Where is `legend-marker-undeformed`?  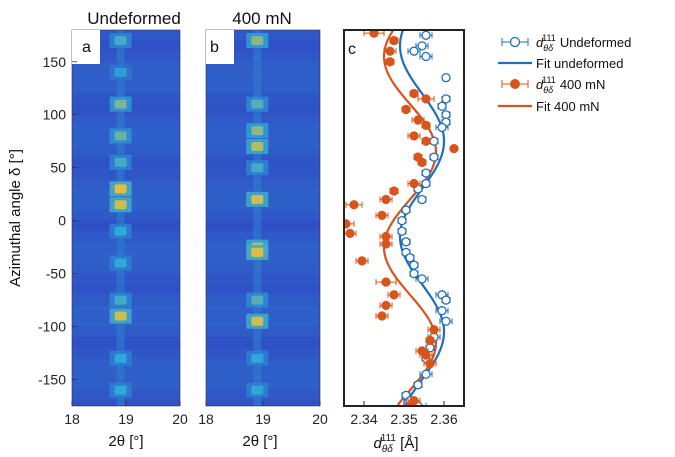
legend-marker-undeformed is located at coordinates (515, 42).